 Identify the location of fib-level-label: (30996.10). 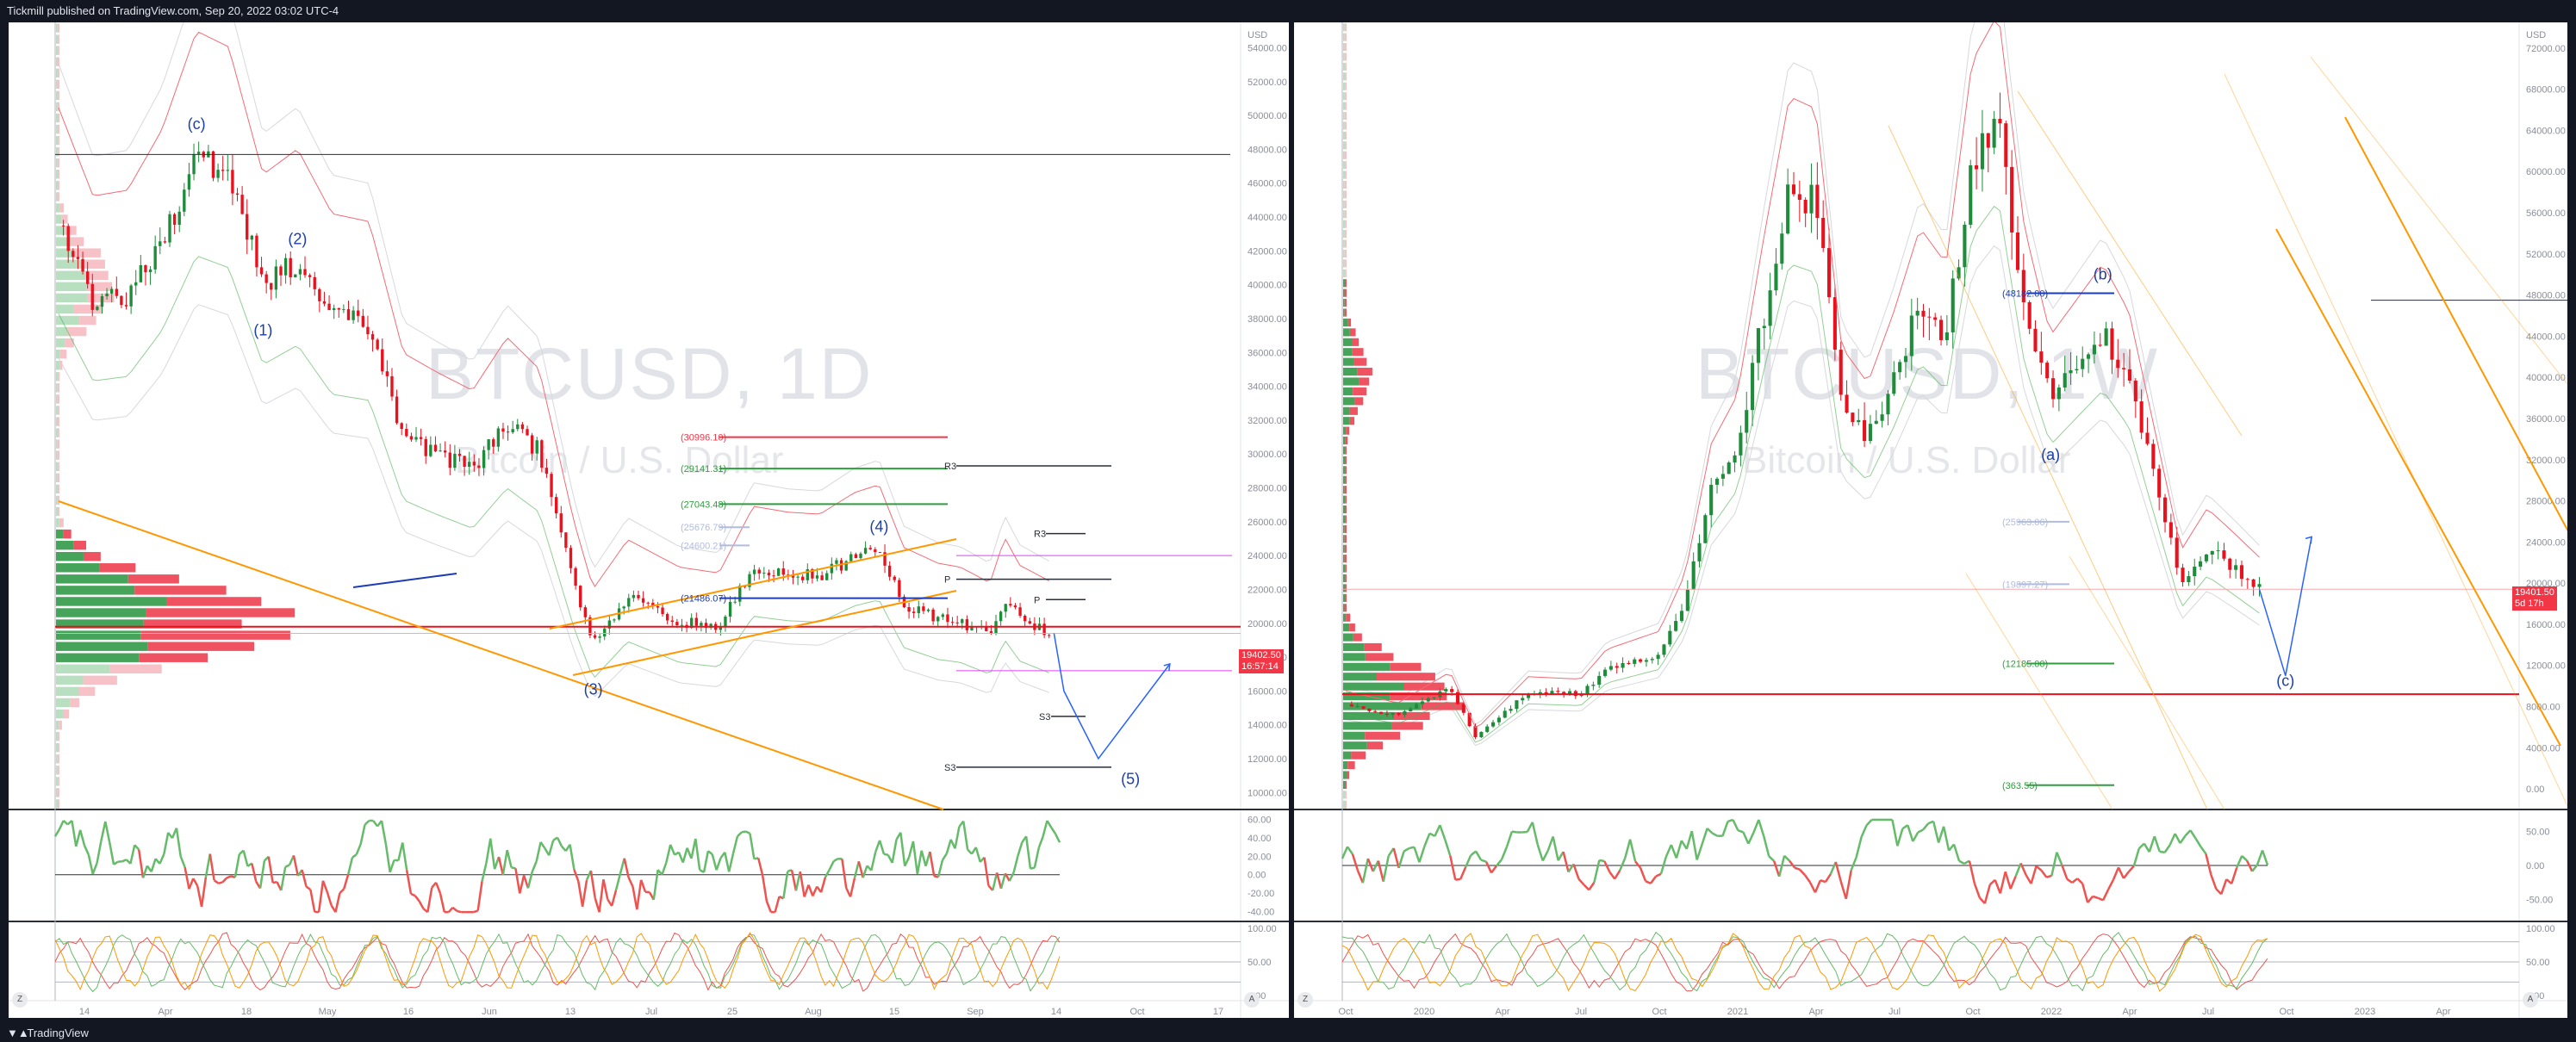
(704, 438).